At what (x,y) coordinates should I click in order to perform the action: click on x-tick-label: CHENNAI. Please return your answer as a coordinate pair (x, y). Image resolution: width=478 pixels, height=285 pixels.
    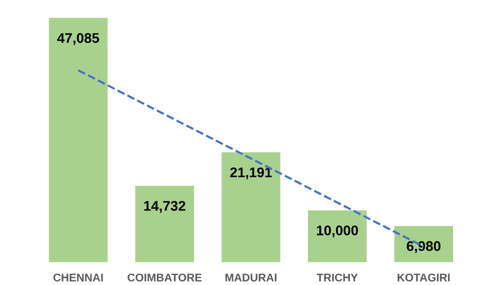
    Looking at the image, I should click on (78, 278).